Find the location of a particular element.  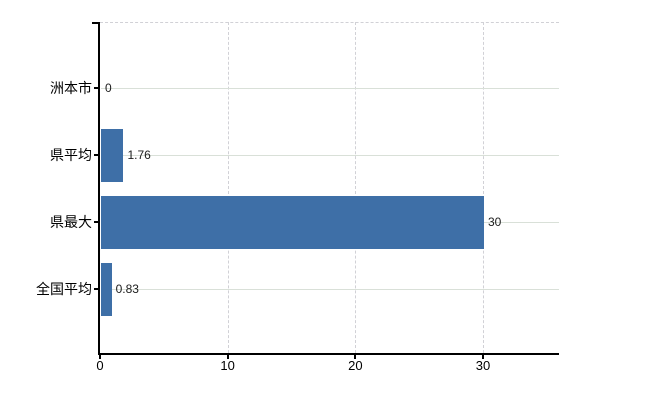

y-category-label: 県平均 is located at coordinates (71, 155).